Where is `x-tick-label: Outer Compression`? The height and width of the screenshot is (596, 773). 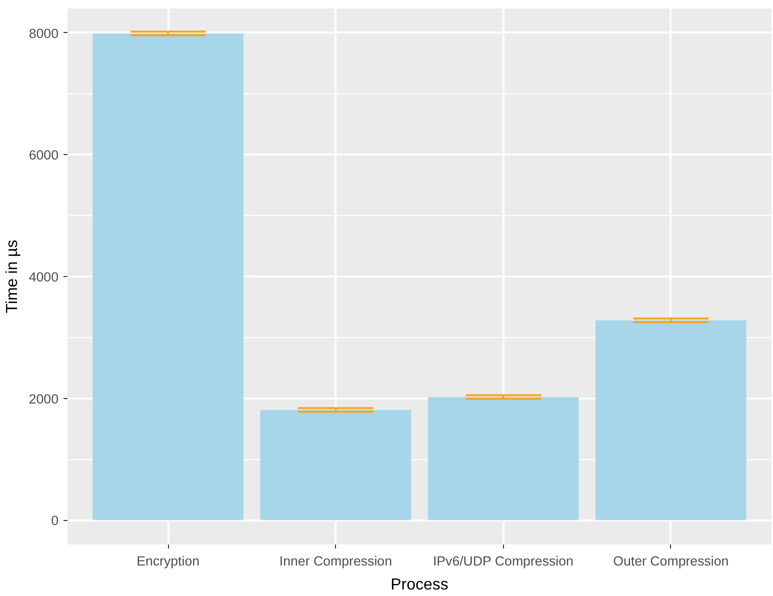
x-tick-label: Outer Compression is located at coordinates (671, 561).